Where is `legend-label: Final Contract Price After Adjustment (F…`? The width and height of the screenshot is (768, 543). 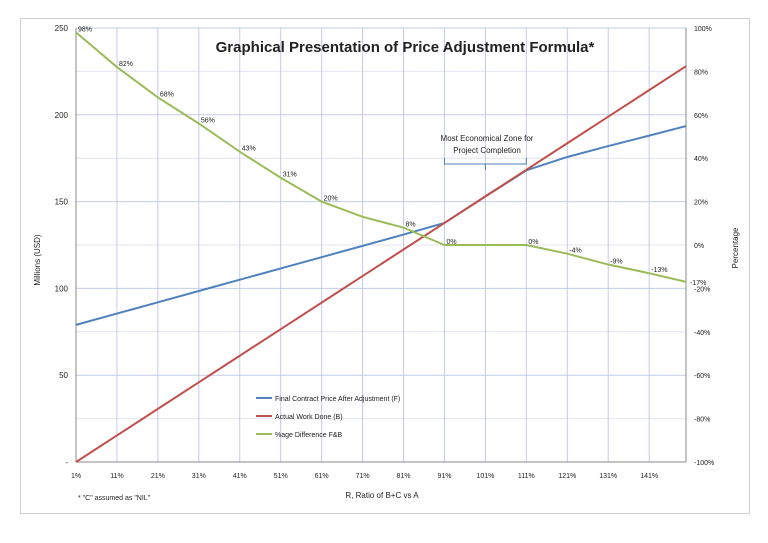
legend-label: Final Contract Price After Adjustment (F… is located at coordinates (337, 399).